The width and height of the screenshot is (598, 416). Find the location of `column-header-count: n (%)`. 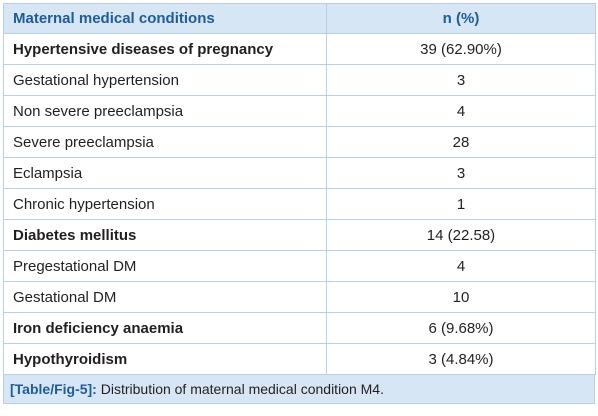

column-header-count: n (%) is located at coordinates (461, 18).